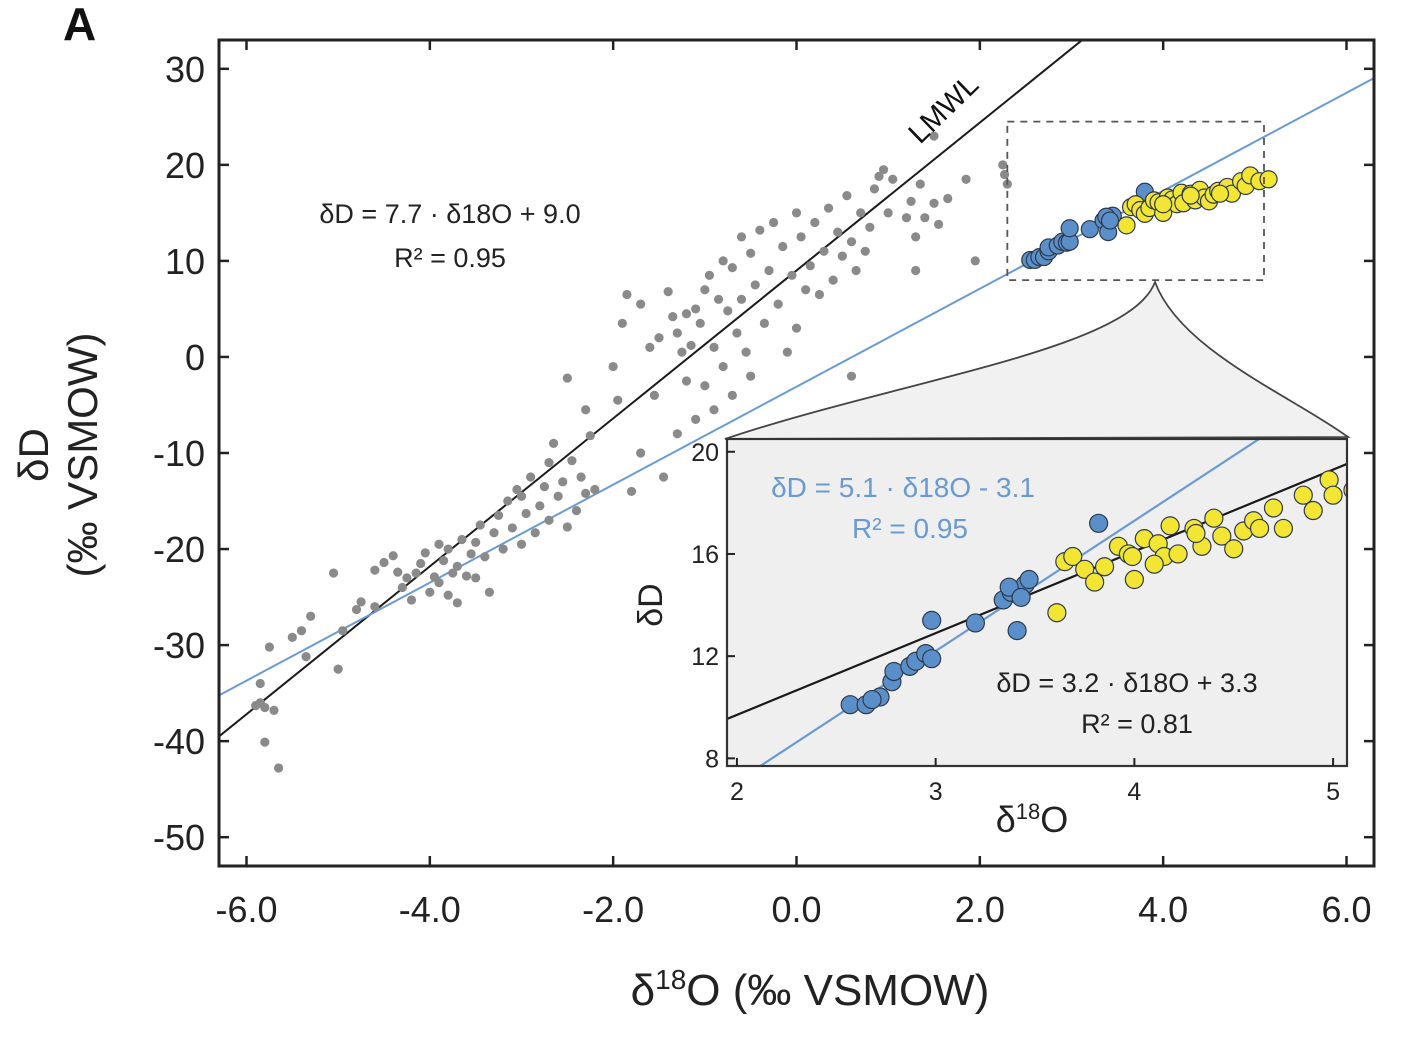 This screenshot has width=1407, height=1040. What do you see at coordinates (33, 455) in the screenshot?
I see `main-y-axis-label-line1: δD` at bounding box center [33, 455].